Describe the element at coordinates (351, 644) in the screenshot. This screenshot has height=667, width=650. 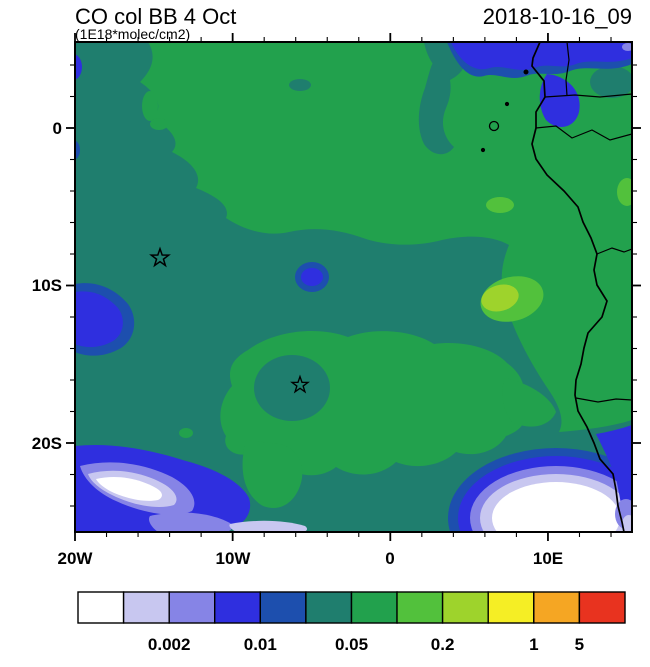
I see `colorbar-tick-label: 0.05` at that location.